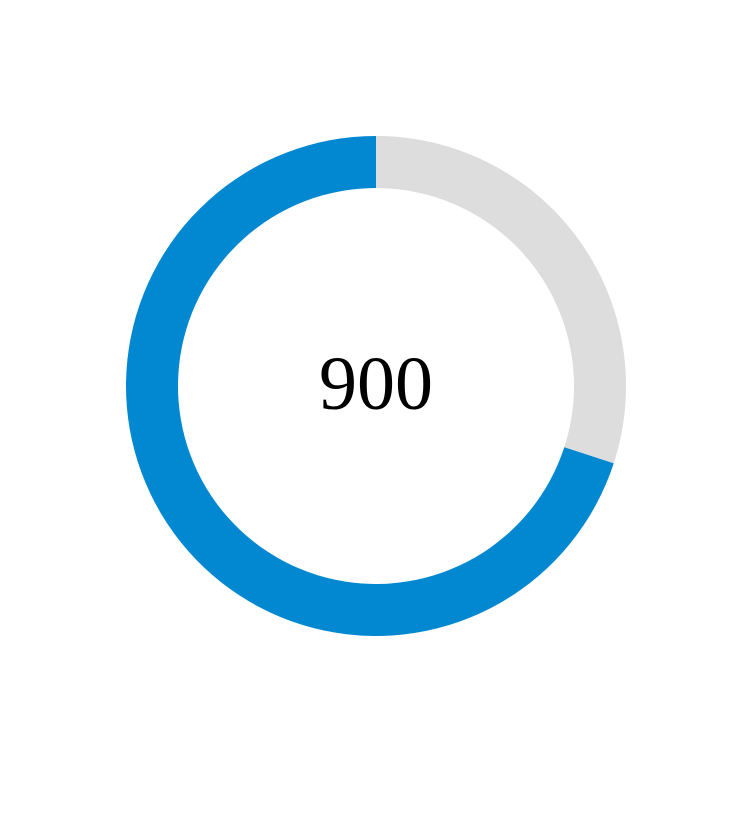  Describe the element at coordinates (501, 299) in the screenshot. I see `donut-segment-remainder` at that location.